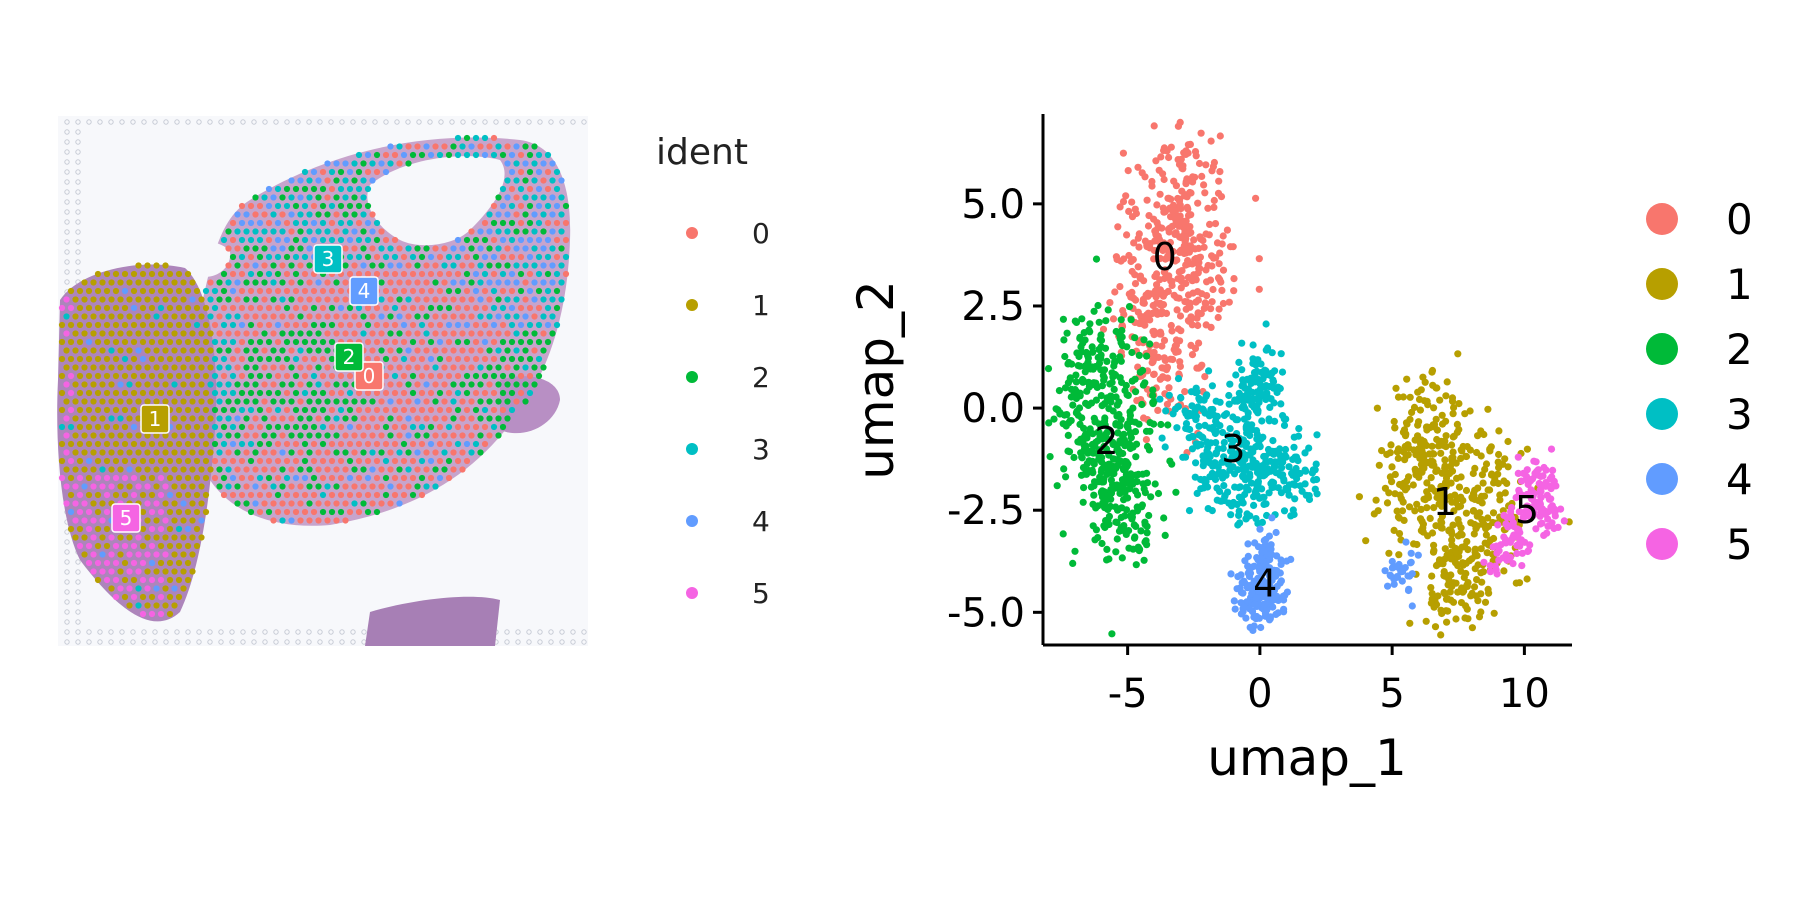 This screenshot has width=1800, height=900. I want to click on spatial-legend-swatch, so click(692, 305).